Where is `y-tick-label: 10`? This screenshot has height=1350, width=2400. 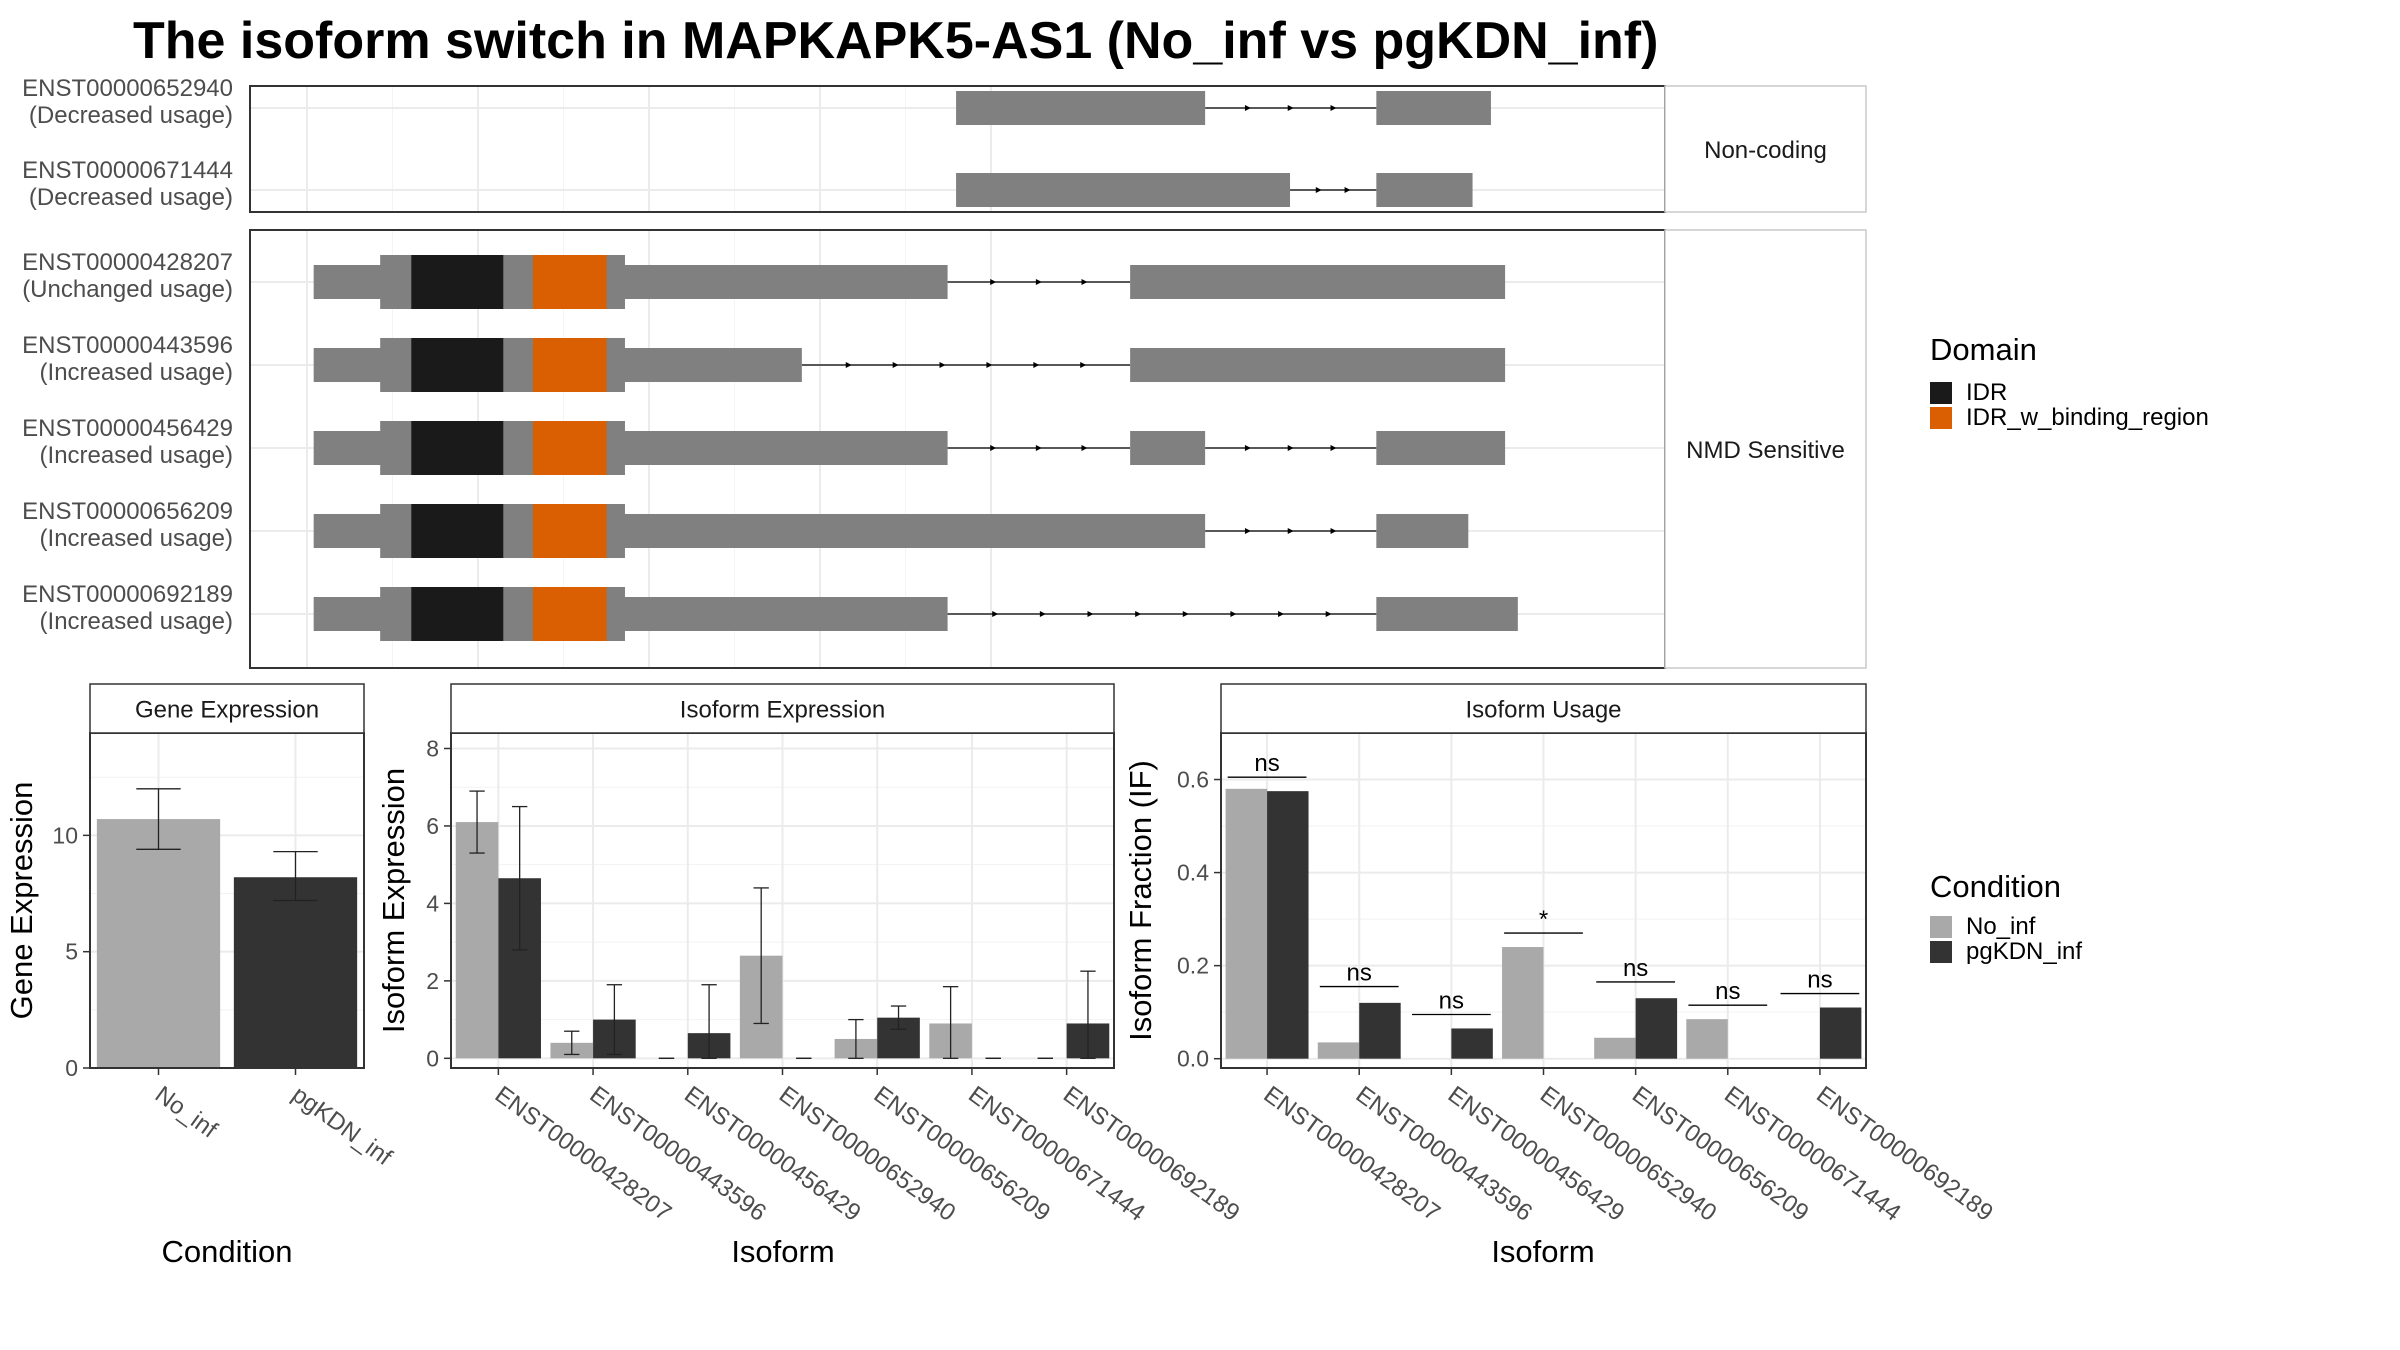
y-tick-label: 10 is located at coordinates (65, 835).